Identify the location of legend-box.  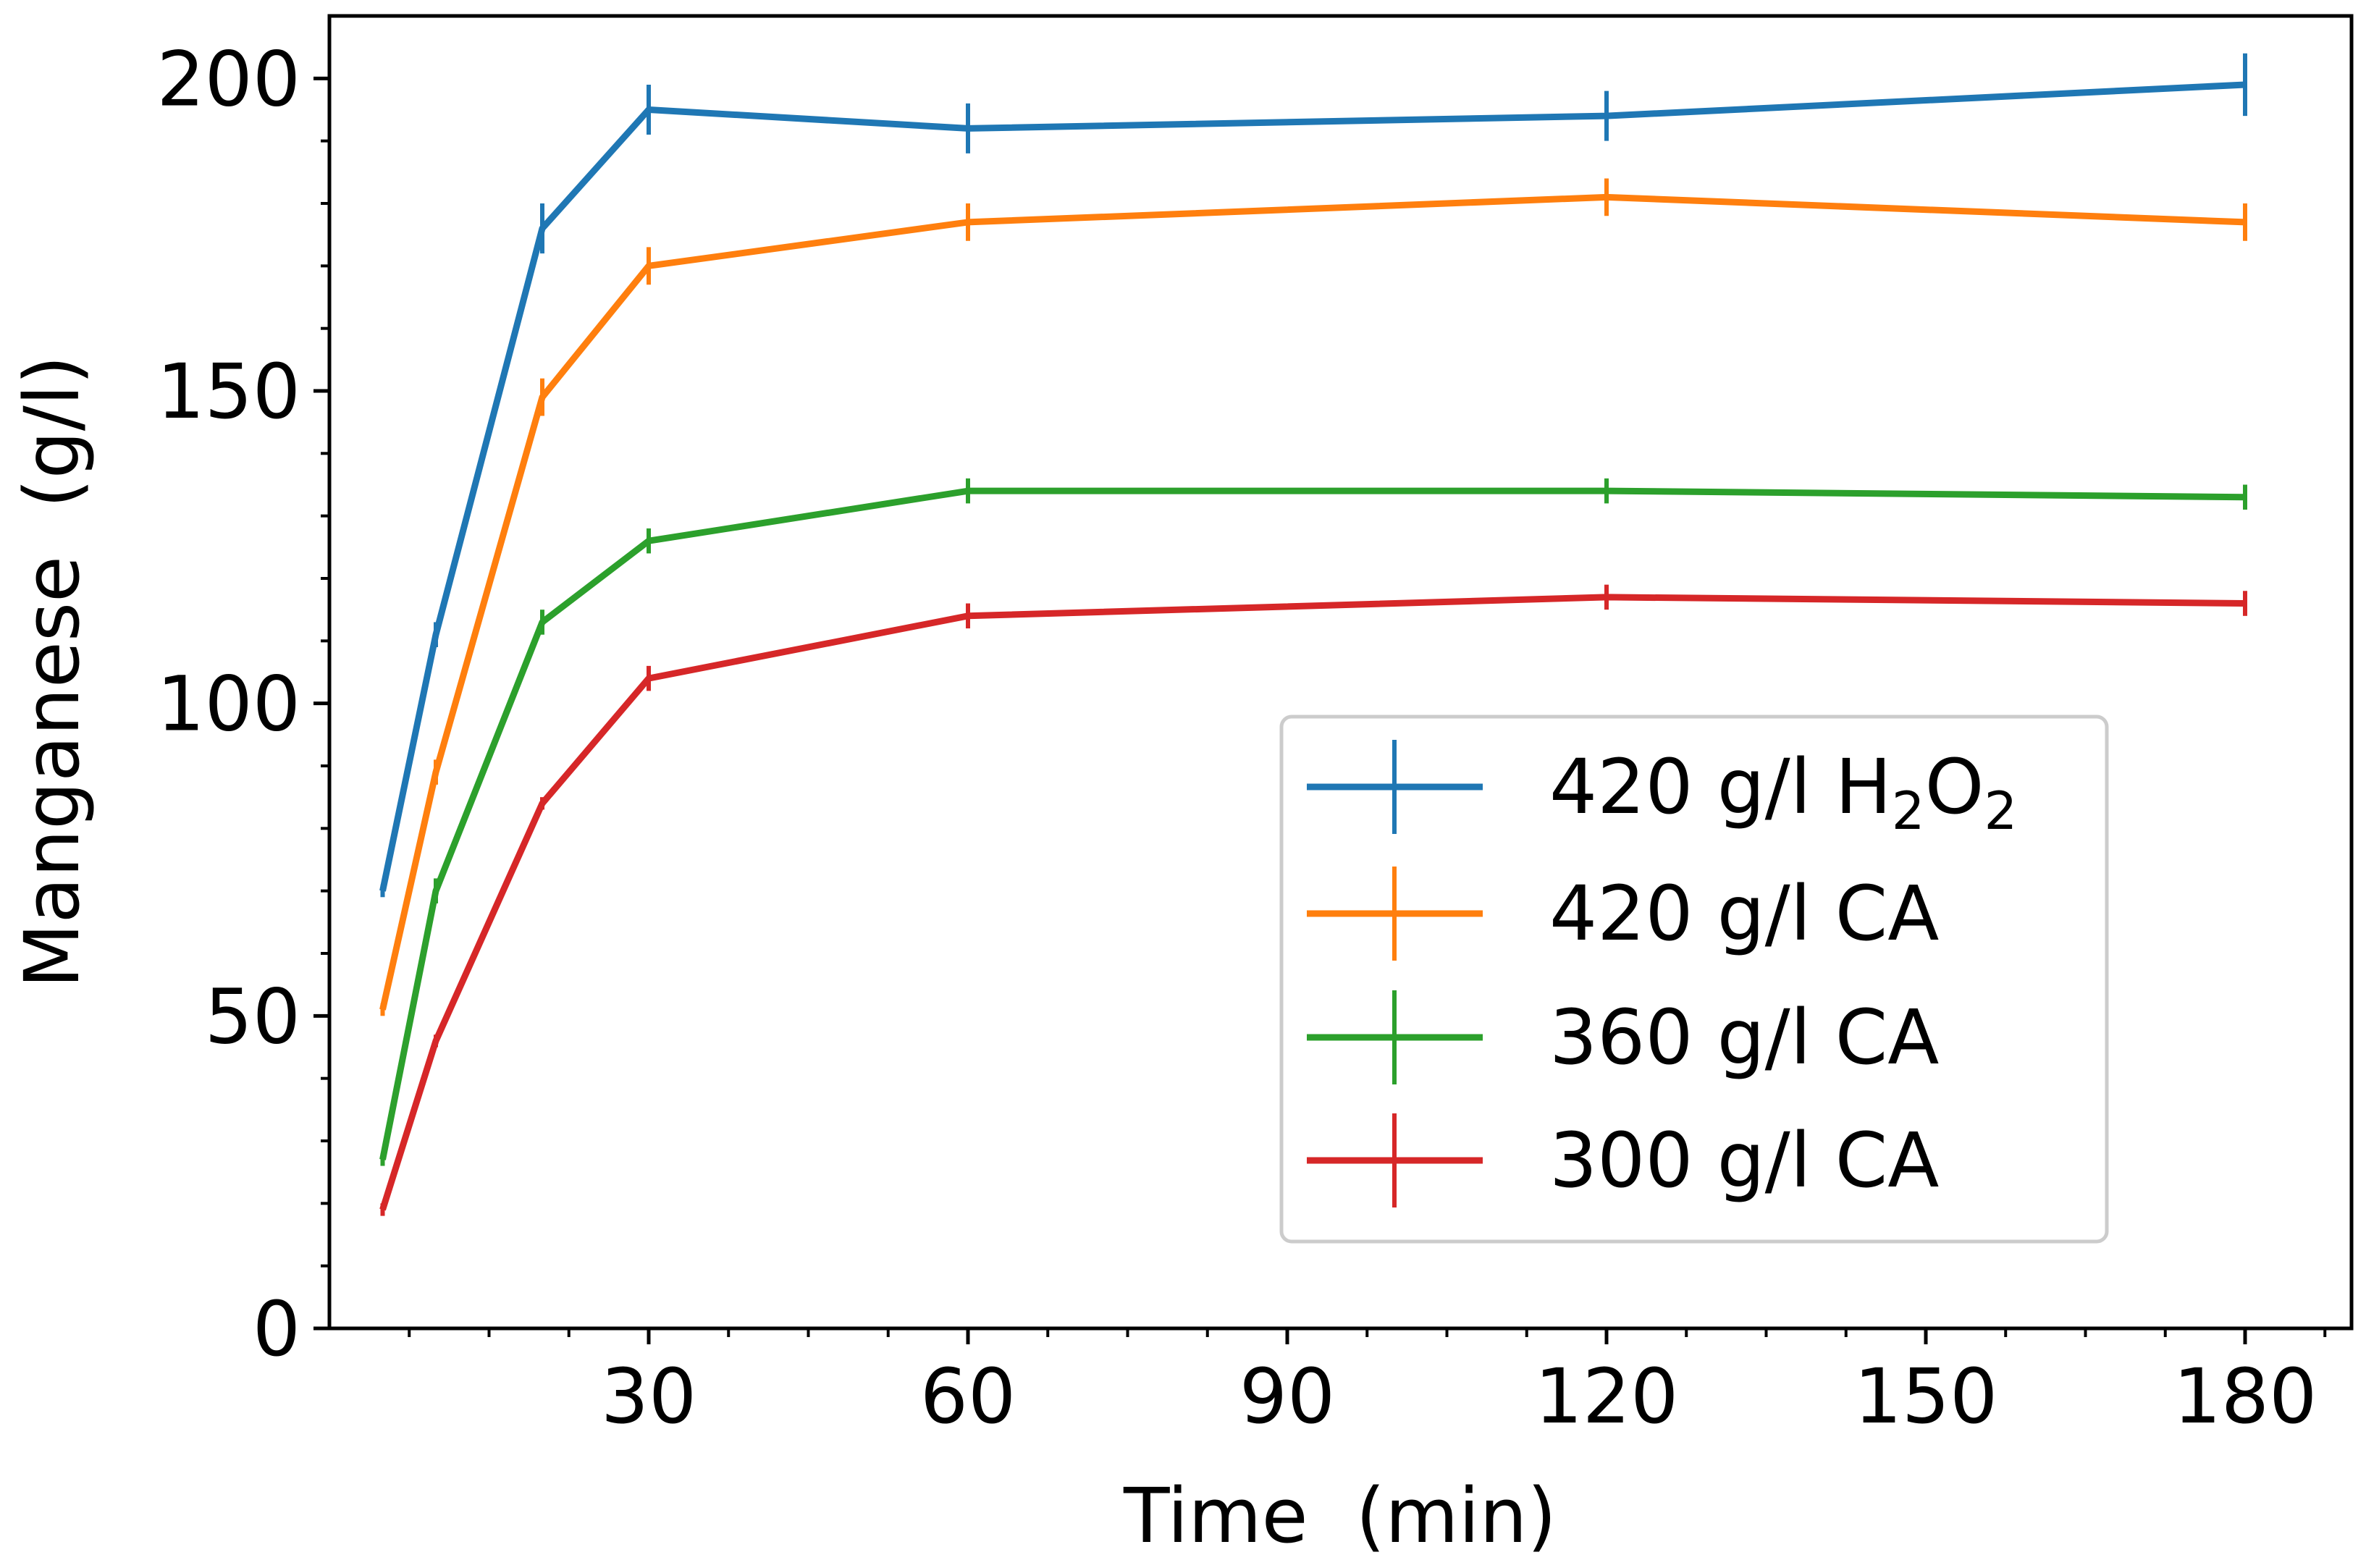
(1694, 979).